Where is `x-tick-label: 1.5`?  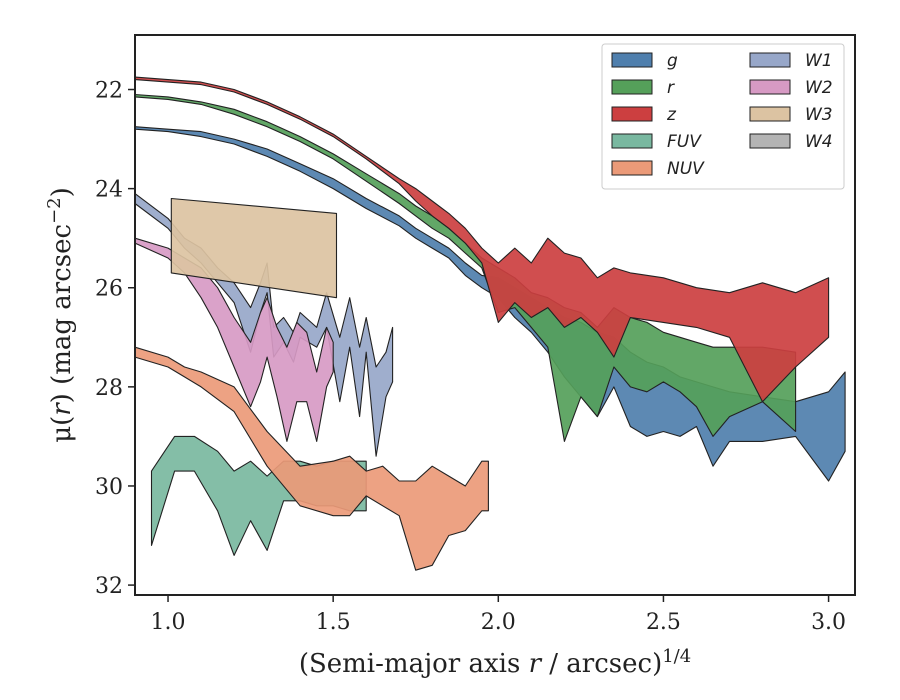 x-tick-label: 1.5 is located at coordinates (333, 622).